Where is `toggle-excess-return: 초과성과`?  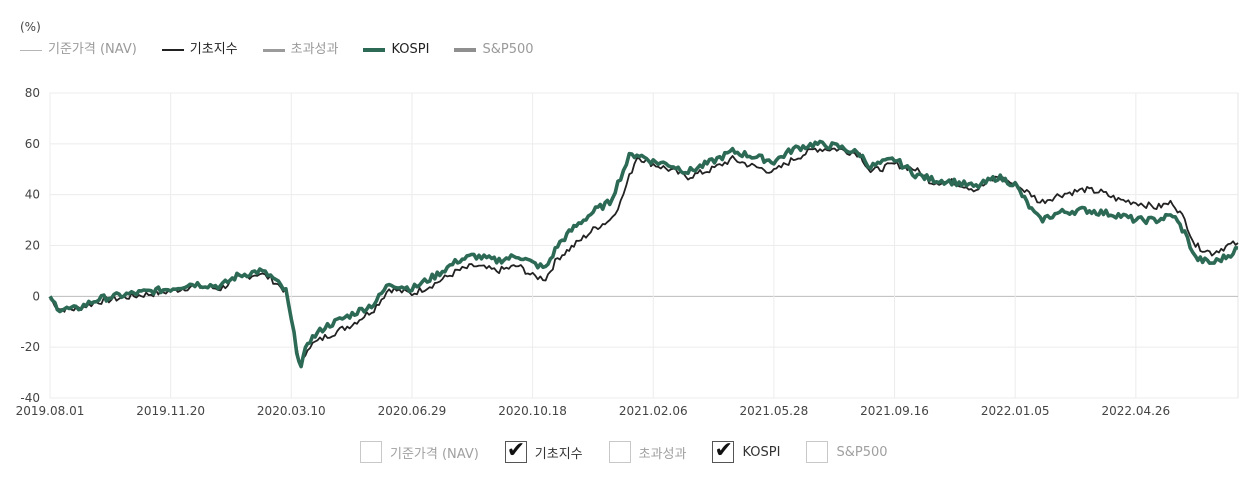 toggle-excess-return: 초과성과 is located at coordinates (647, 452).